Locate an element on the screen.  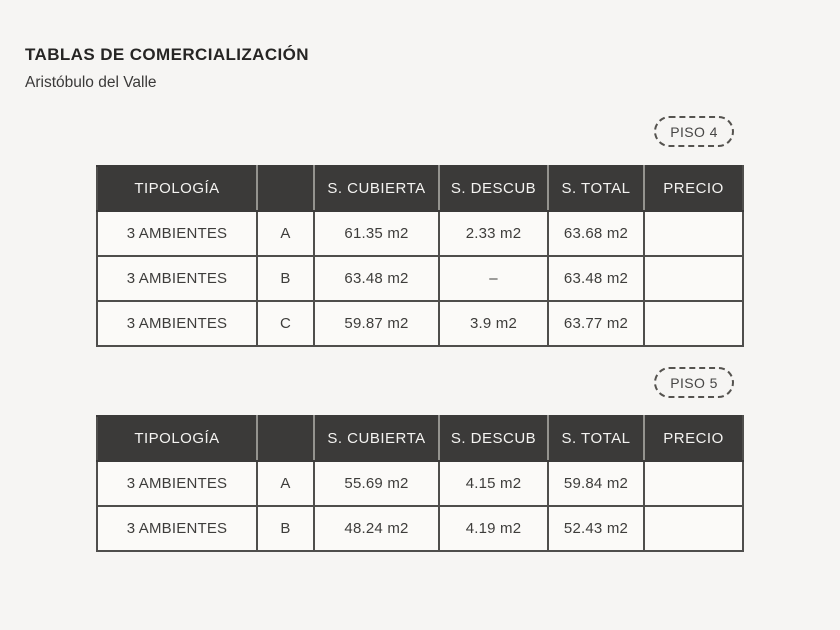
cell-s-cubierta: 63.48 m2 is located at coordinates (376, 278).